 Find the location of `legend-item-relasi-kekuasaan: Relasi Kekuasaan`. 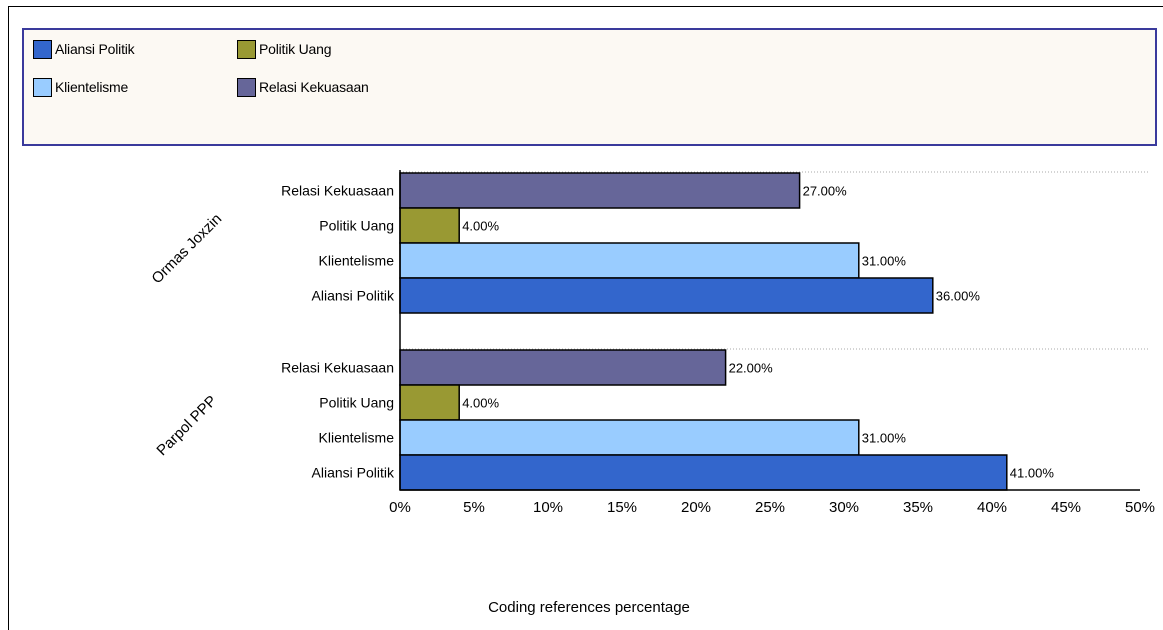

legend-item-relasi-kekuasaan: Relasi Kekuasaan is located at coordinates (303, 87).